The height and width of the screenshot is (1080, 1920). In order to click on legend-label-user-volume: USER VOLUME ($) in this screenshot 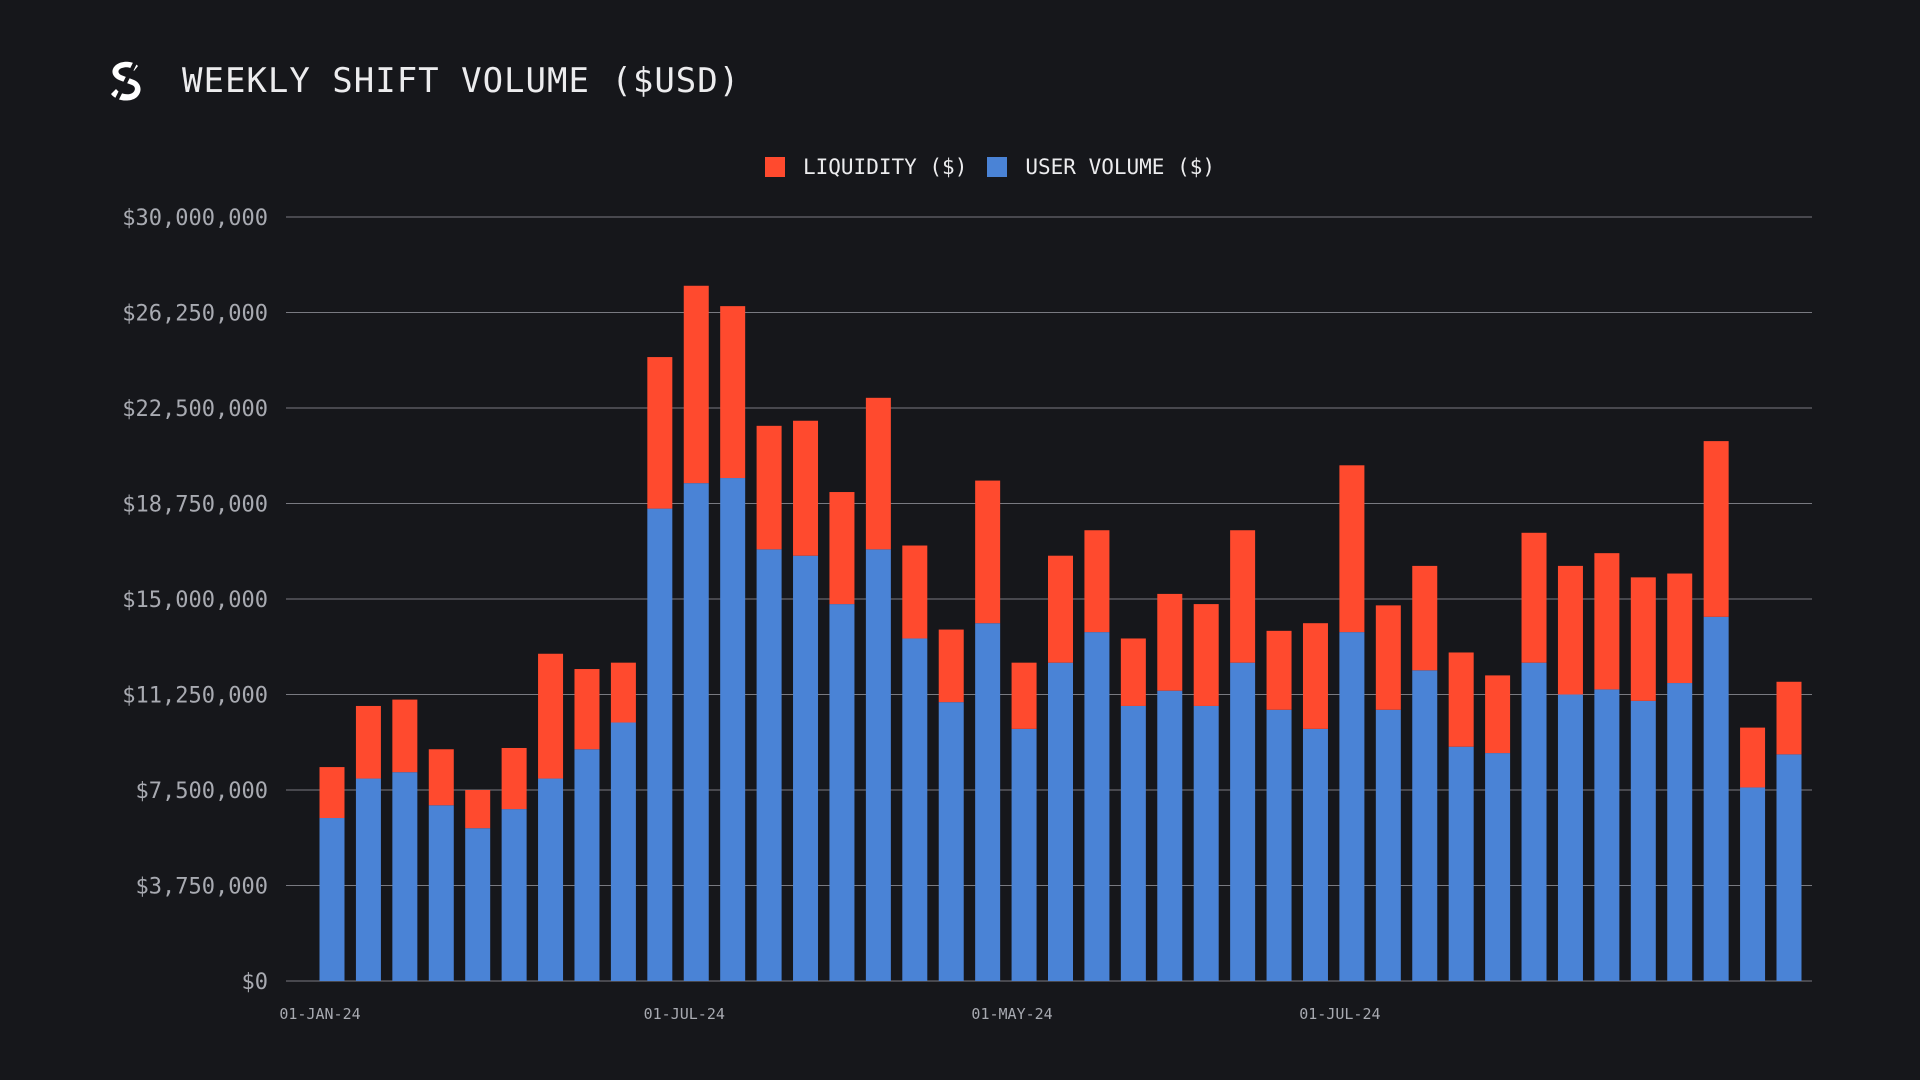, I will do `click(1120, 167)`.